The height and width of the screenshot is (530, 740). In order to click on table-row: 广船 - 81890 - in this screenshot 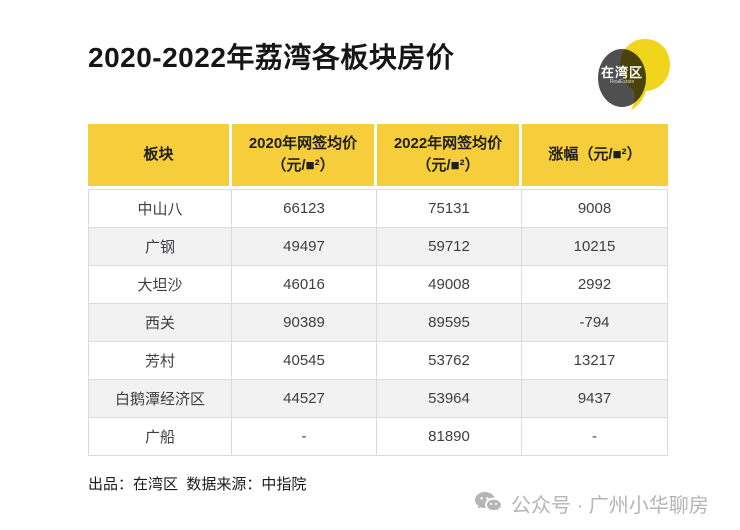, I will do `click(378, 437)`.